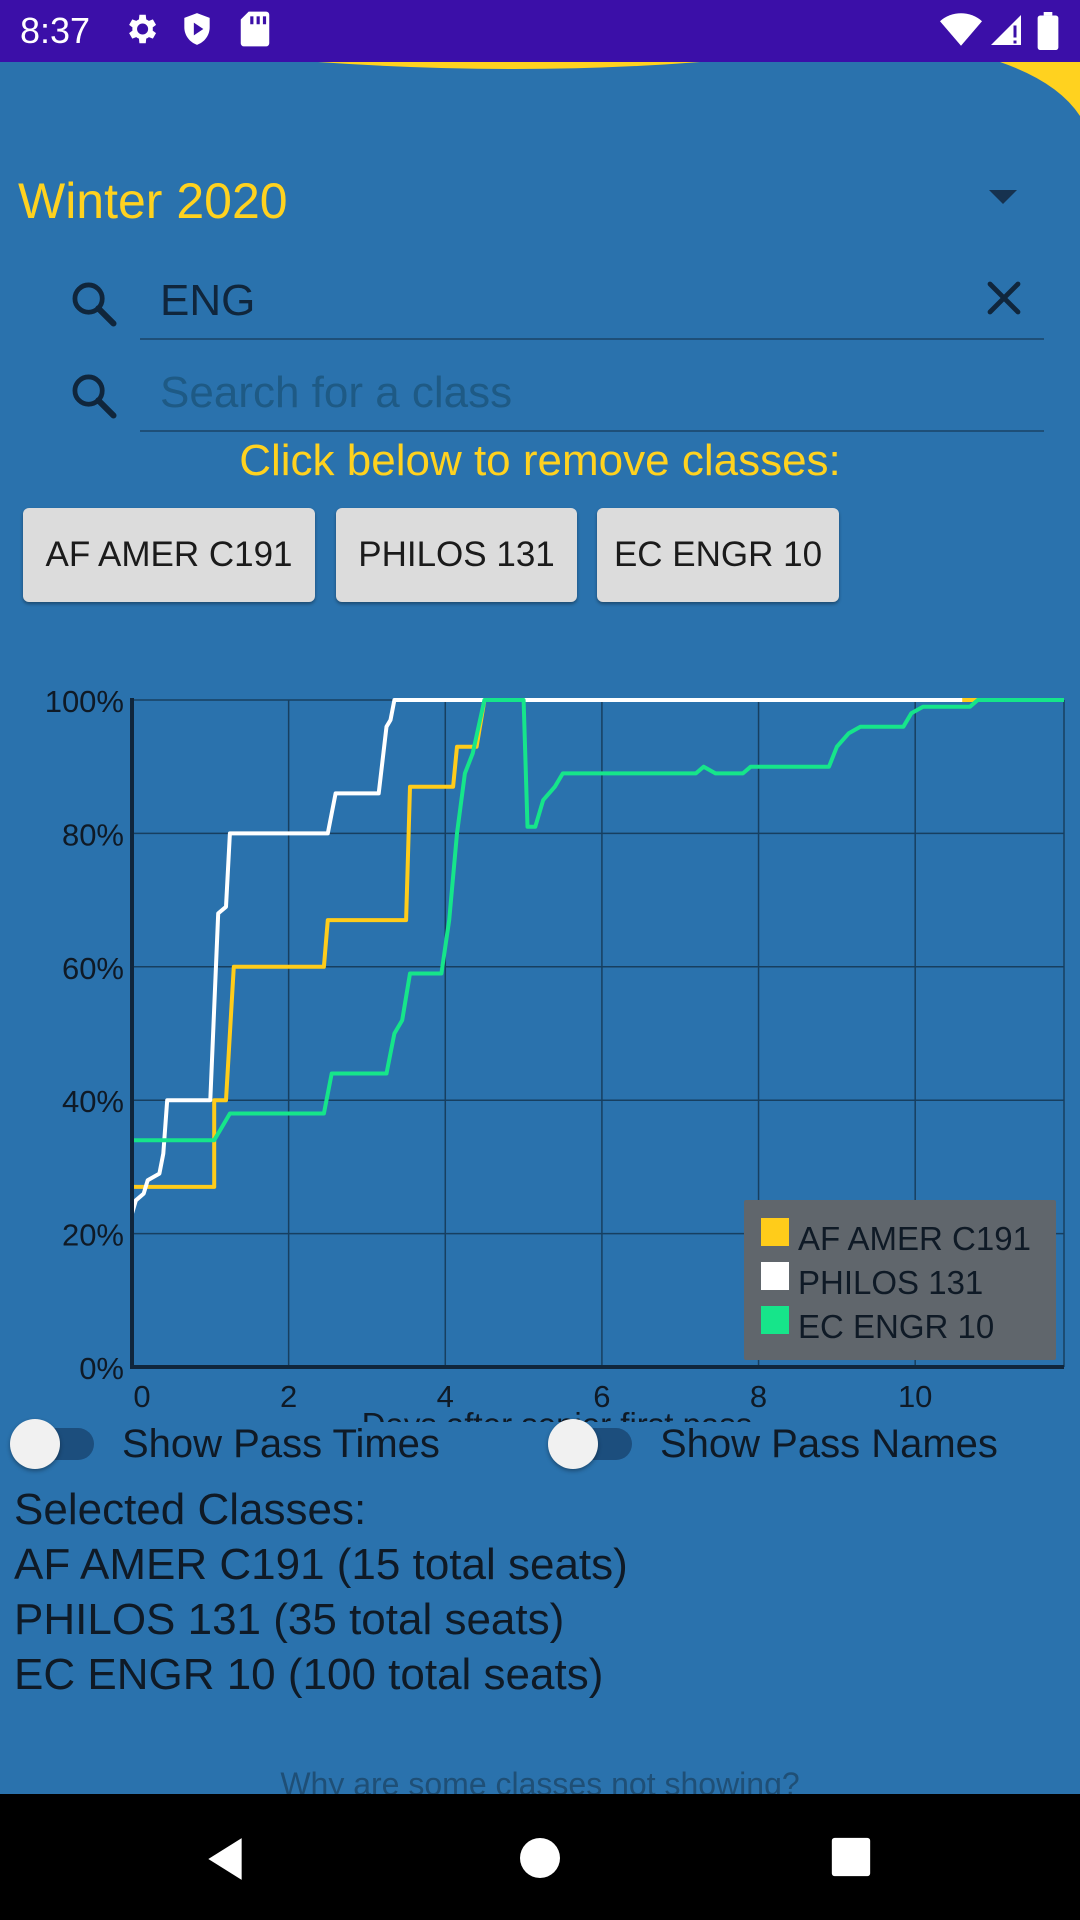 This screenshot has height=1920, width=1080. What do you see at coordinates (445, 1396) in the screenshot?
I see `x-tick-label: 4` at bounding box center [445, 1396].